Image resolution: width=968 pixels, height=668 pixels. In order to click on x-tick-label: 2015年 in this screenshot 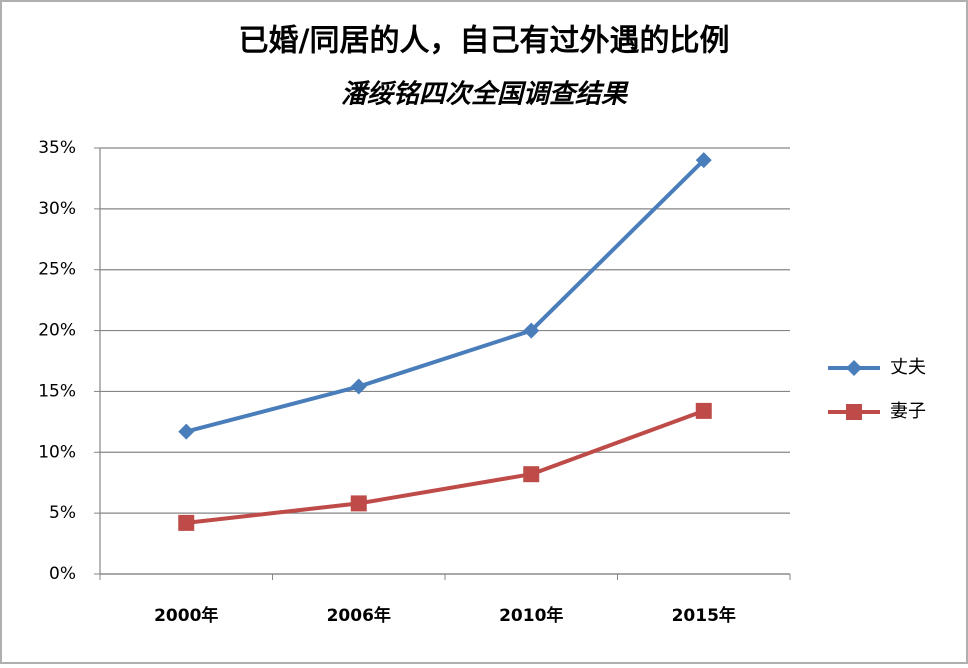, I will do `click(704, 615)`.